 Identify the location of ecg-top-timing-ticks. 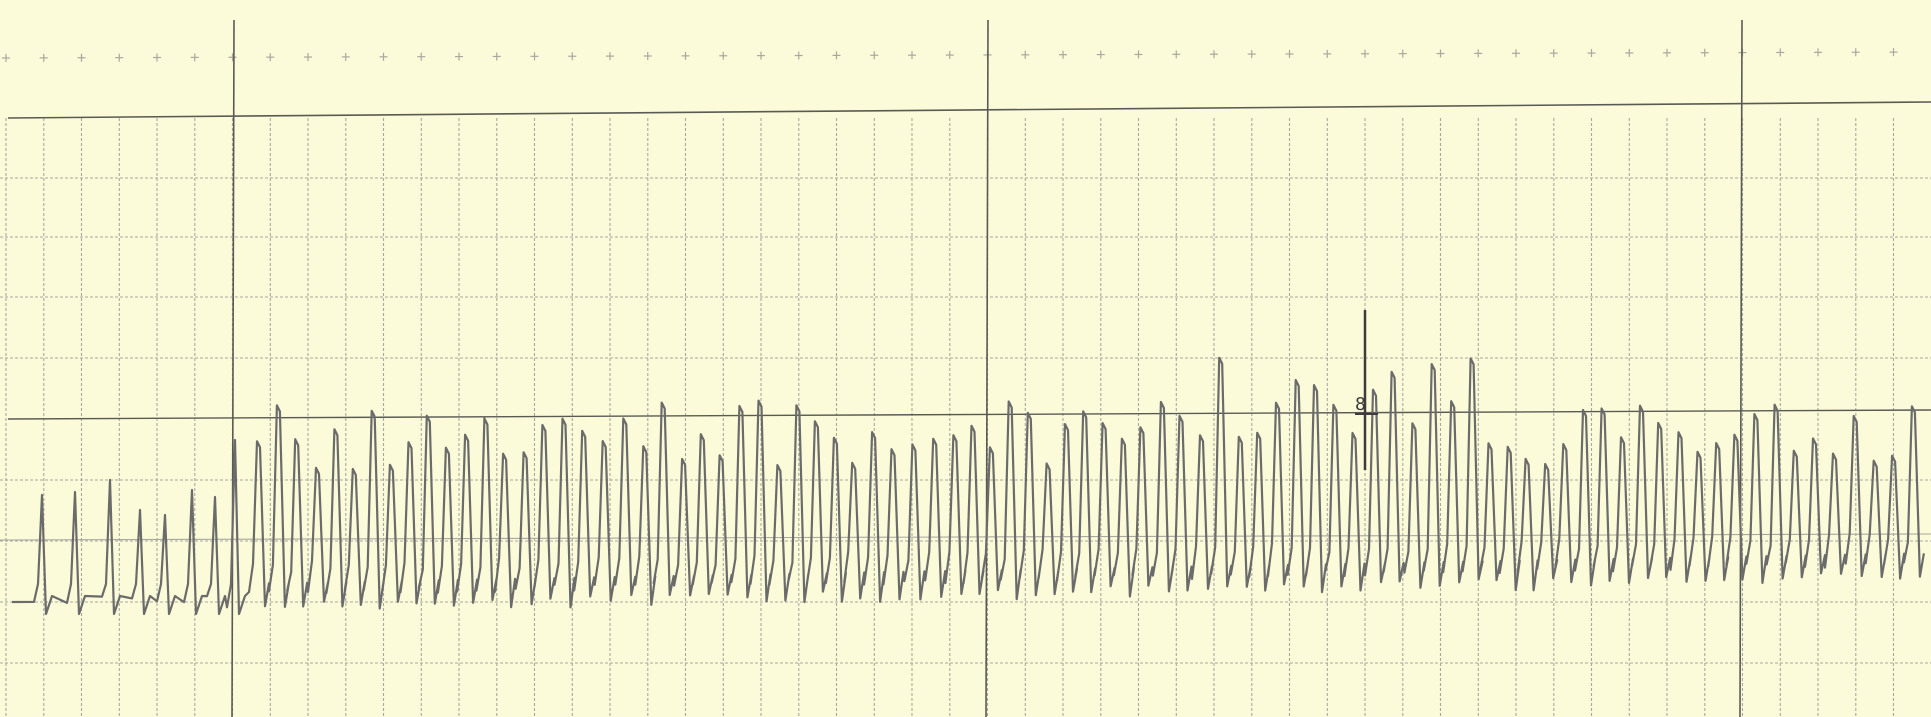
(950, 55).